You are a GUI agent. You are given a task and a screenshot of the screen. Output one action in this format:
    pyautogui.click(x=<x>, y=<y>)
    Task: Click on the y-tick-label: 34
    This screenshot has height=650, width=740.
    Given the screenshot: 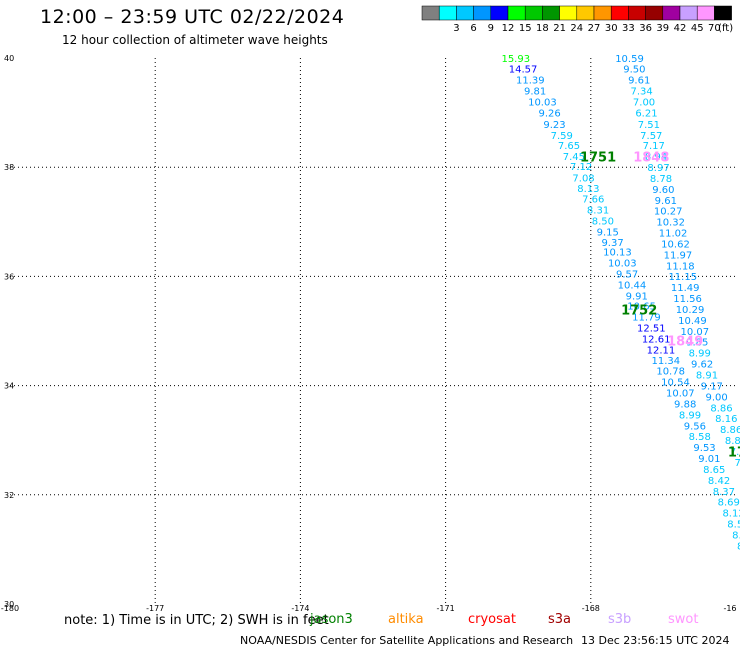 What is the action you would take?
    pyautogui.click(x=9, y=386)
    